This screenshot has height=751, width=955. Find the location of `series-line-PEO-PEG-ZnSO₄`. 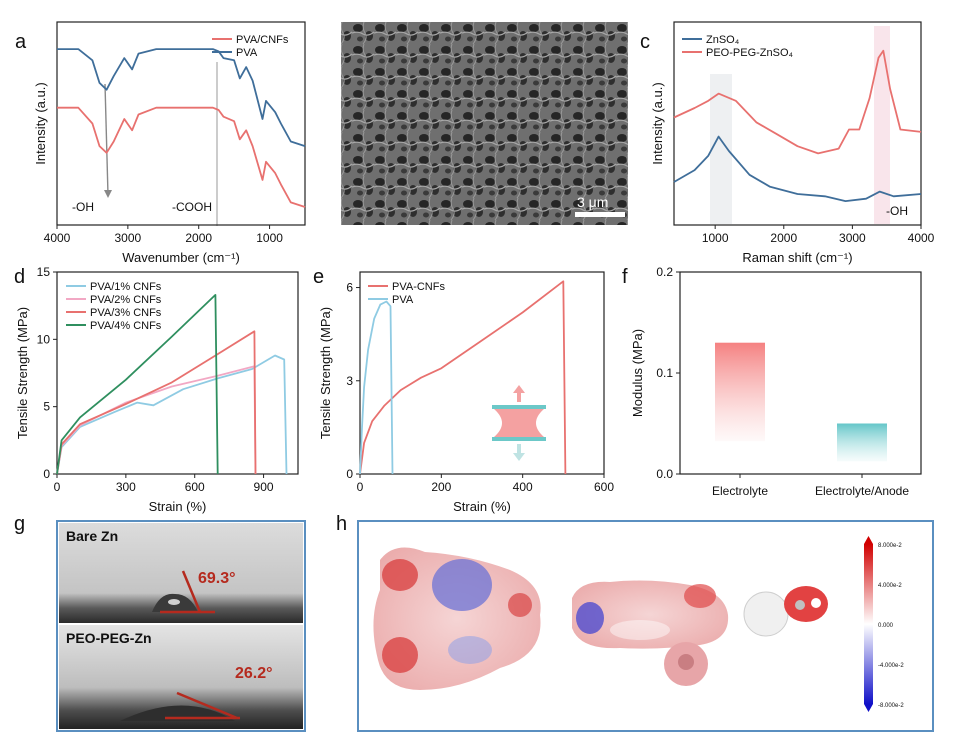

series-line-PEO-PEG-ZnSO₄ is located at coordinates (797, 102).